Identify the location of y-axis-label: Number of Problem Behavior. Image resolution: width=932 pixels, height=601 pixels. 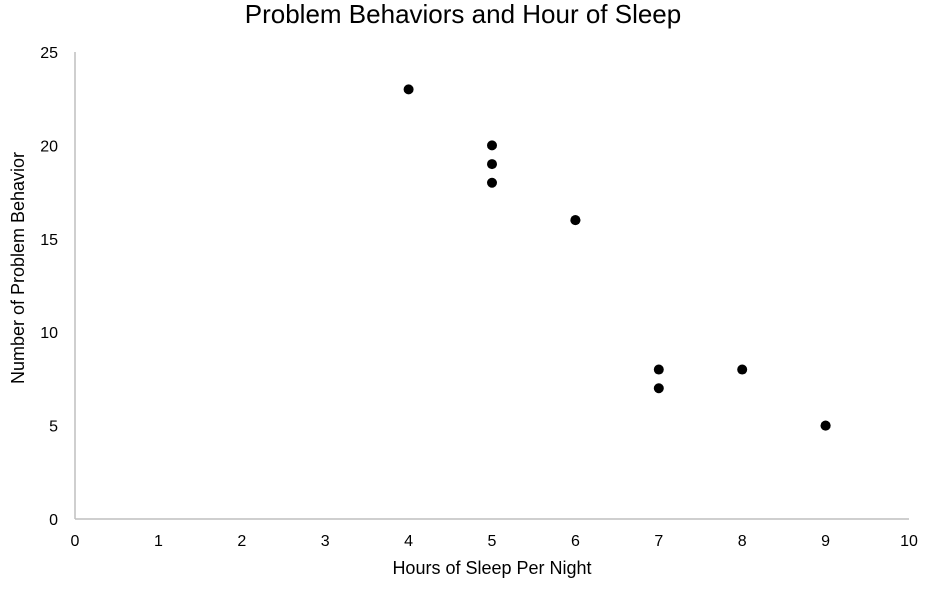
(18, 268).